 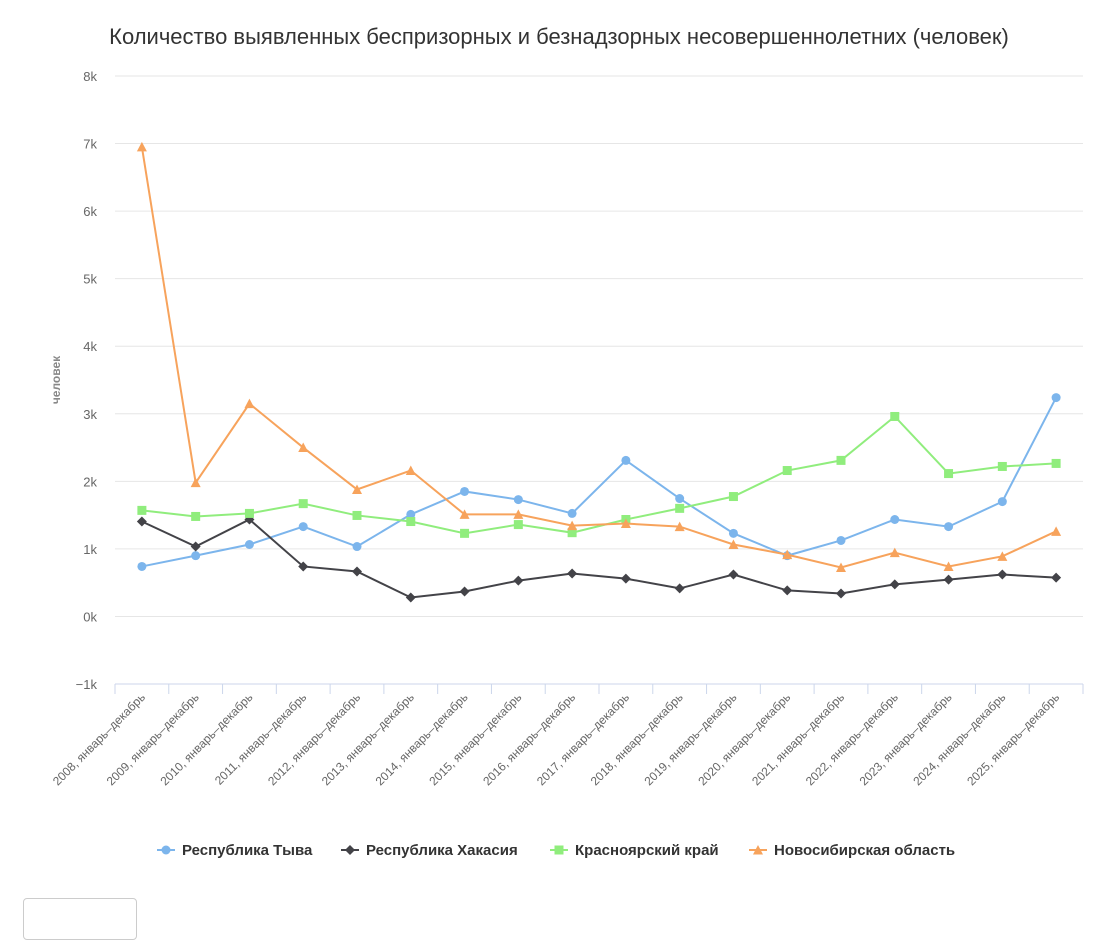 I want to click on legend-item: Республика Хакасия, so click(x=429, y=850).